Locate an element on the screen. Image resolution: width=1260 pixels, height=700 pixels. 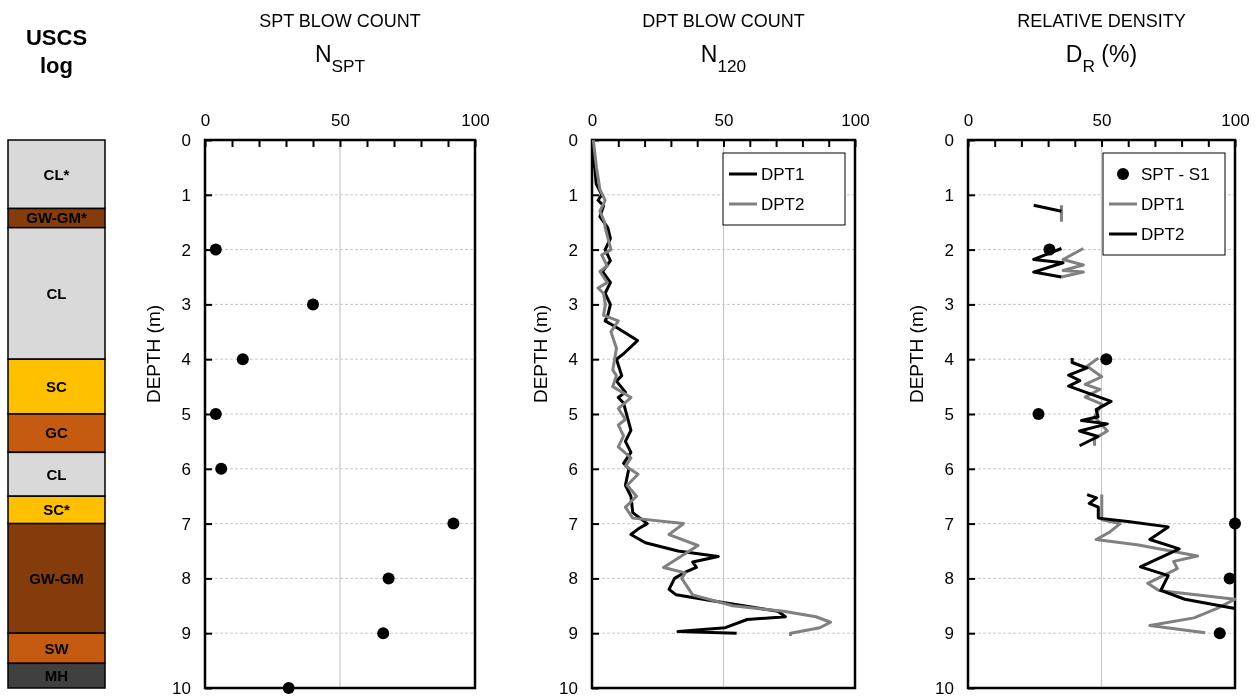
series-label: GC is located at coordinates (56, 433).